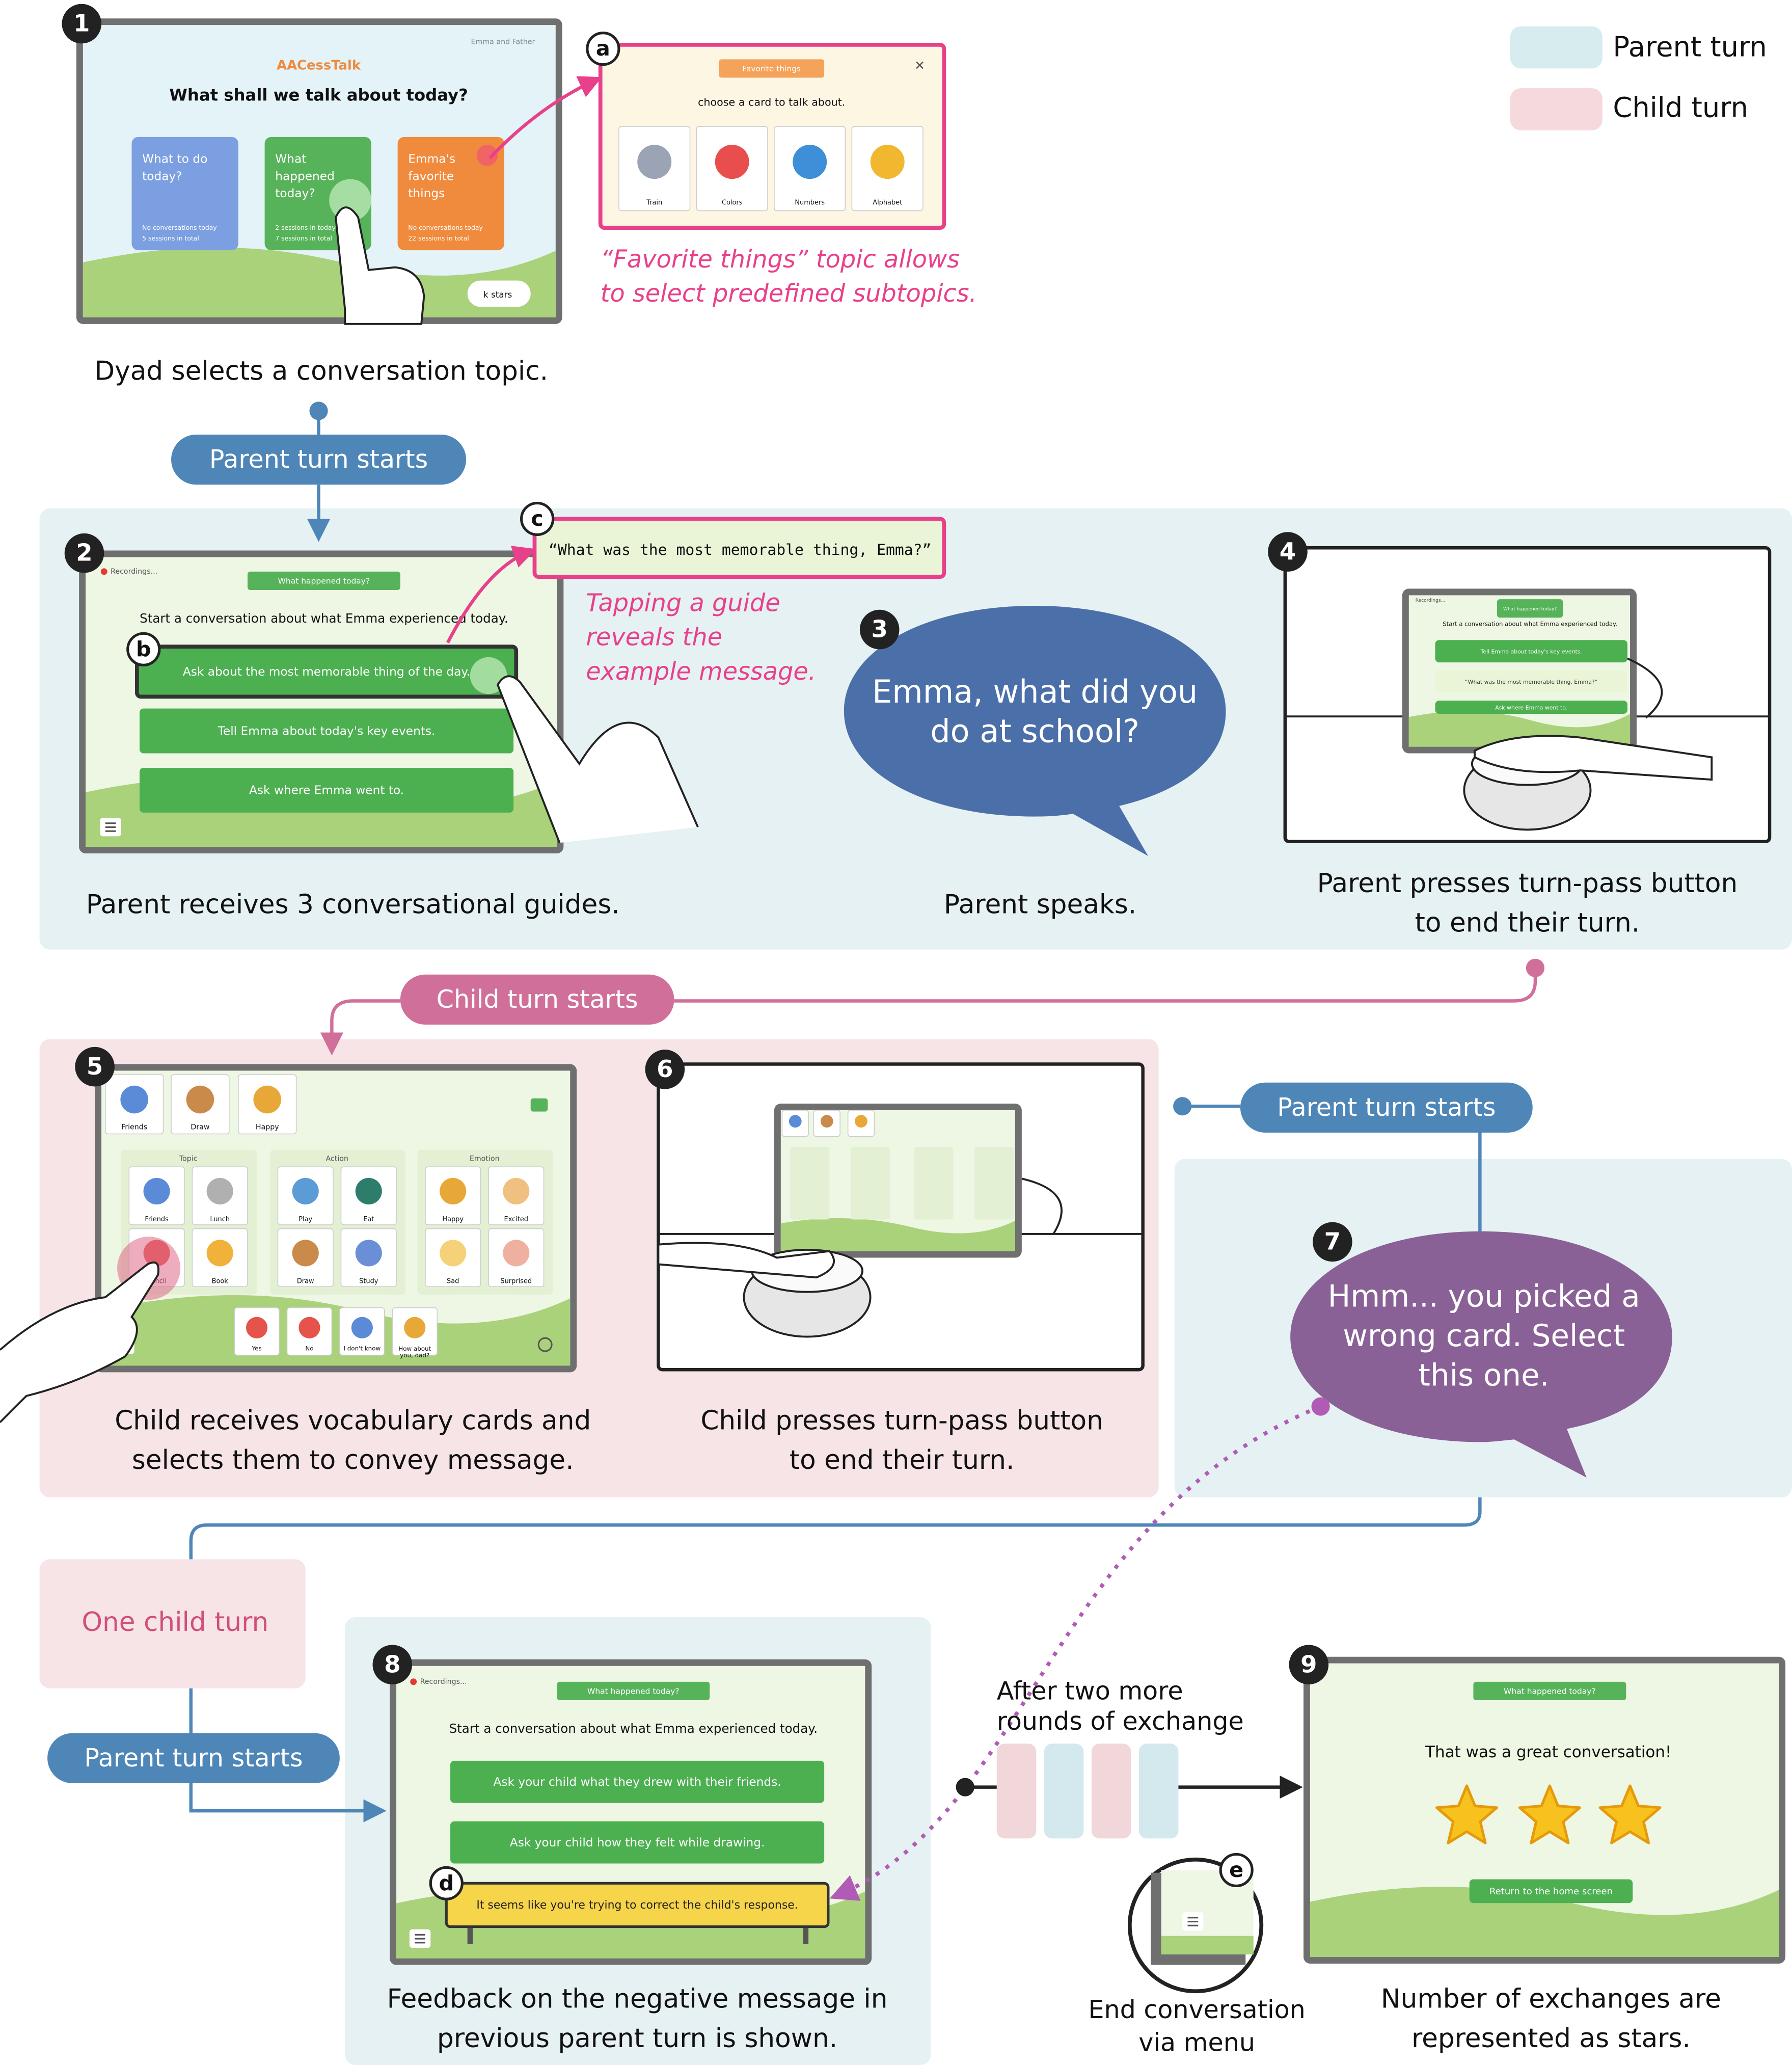 This screenshot has width=1792, height=2065. What do you see at coordinates (256, 1348) in the screenshot?
I see `card-label: Yes` at bounding box center [256, 1348].